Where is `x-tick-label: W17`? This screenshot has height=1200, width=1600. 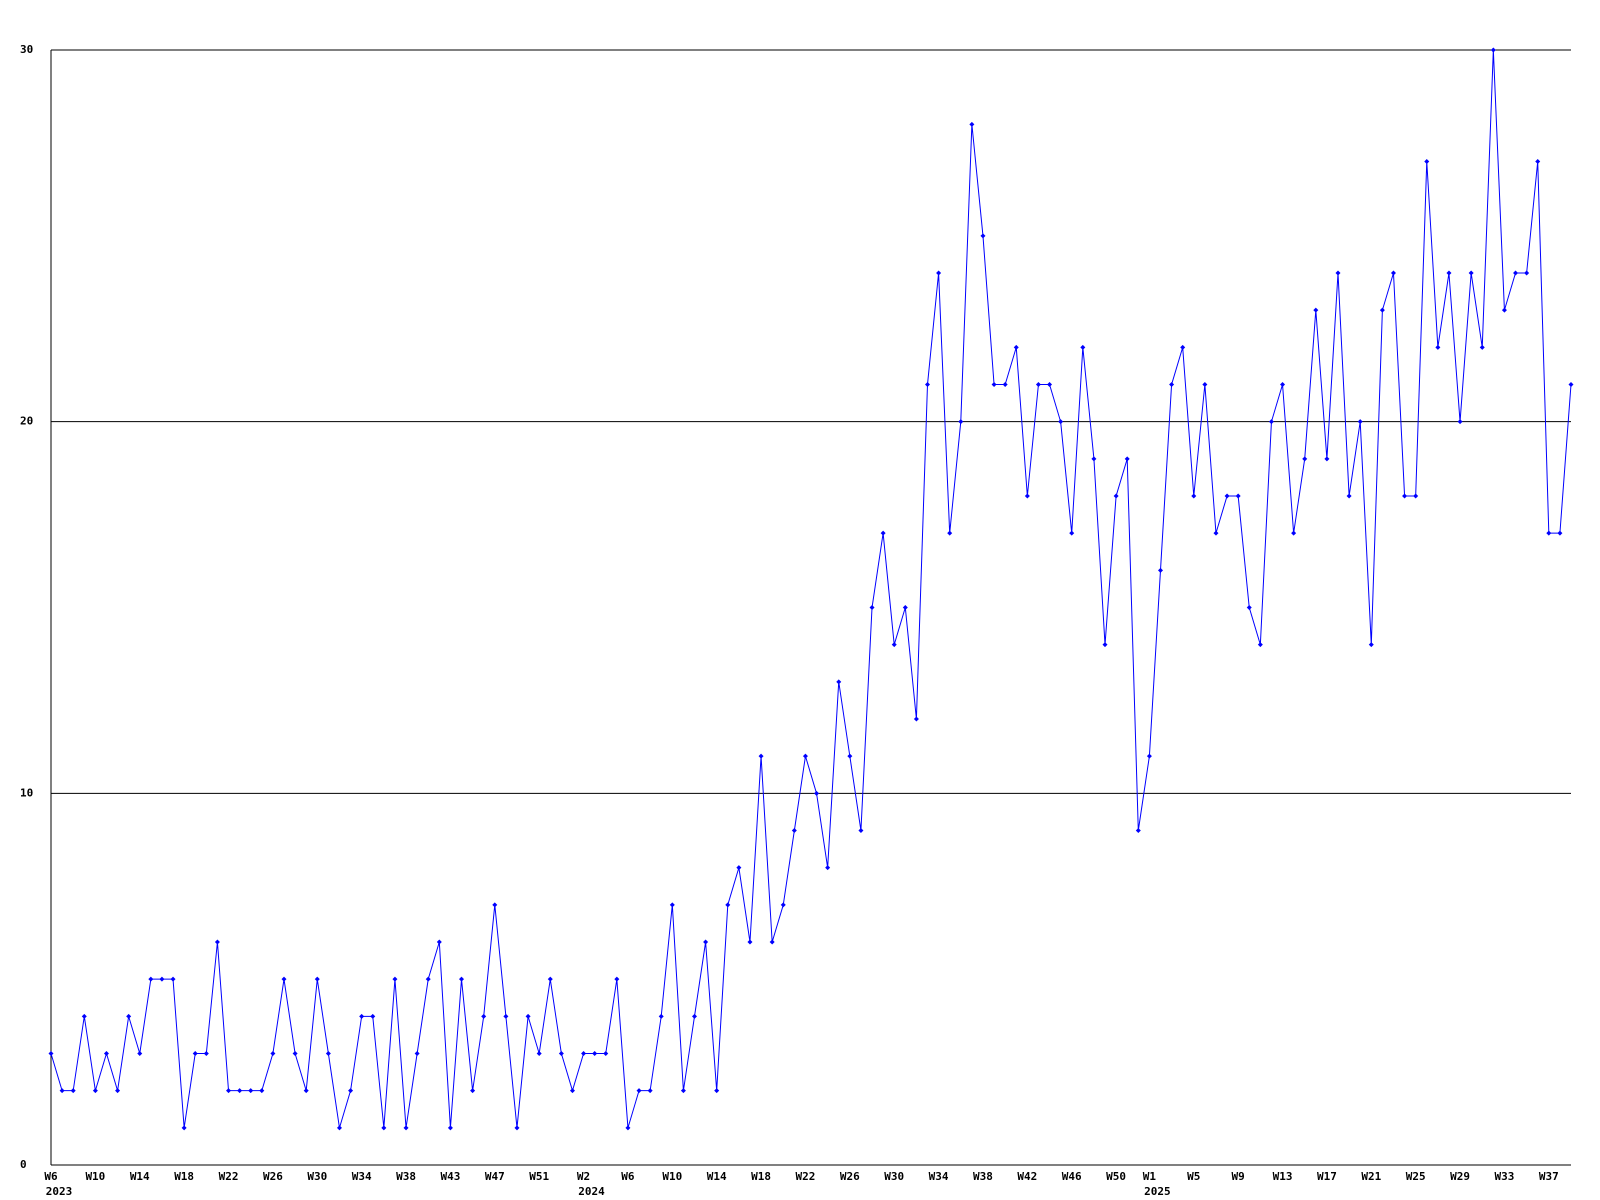 x-tick-label: W17 is located at coordinates (1327, 1176).